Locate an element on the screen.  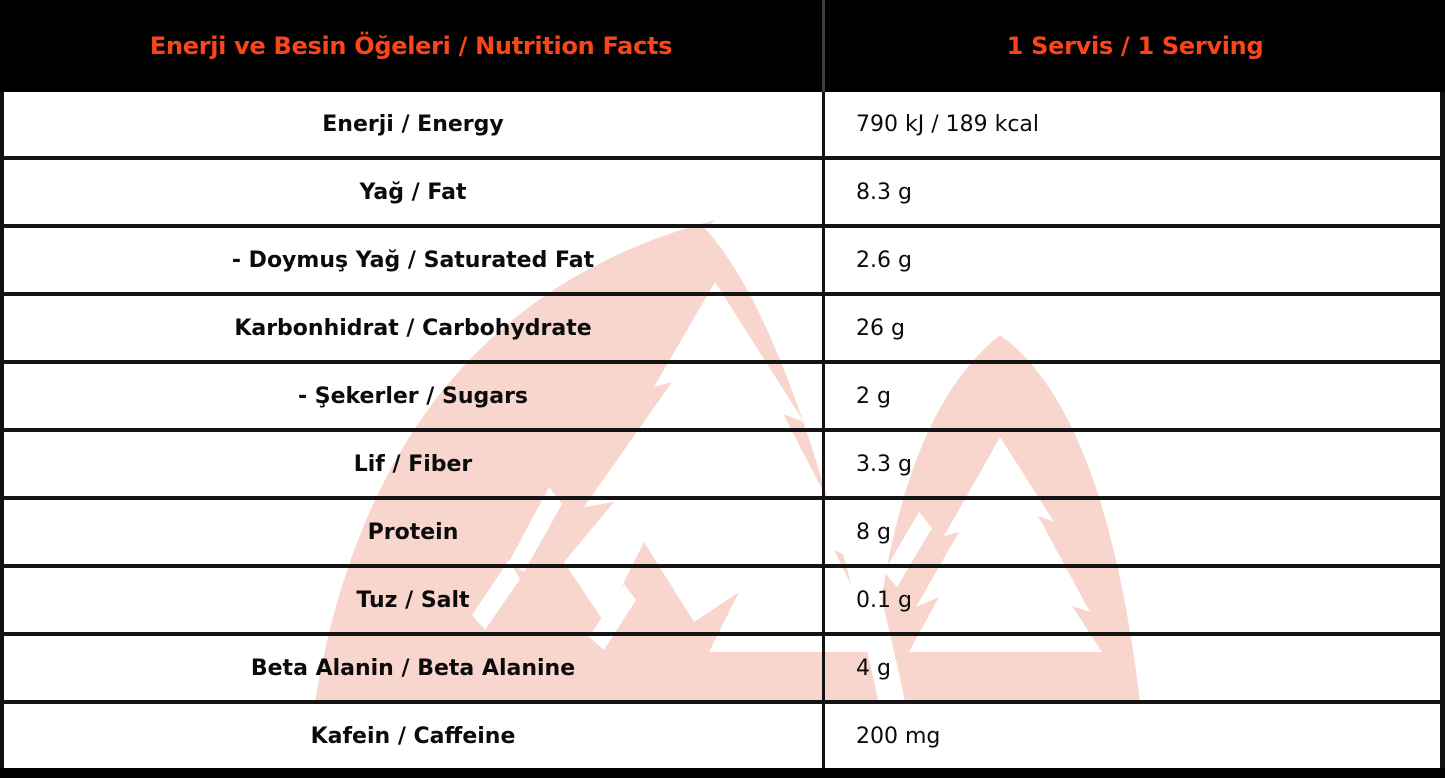
table-row: Tuz / Salt 0.1 g is located at coordinates (722, 602).